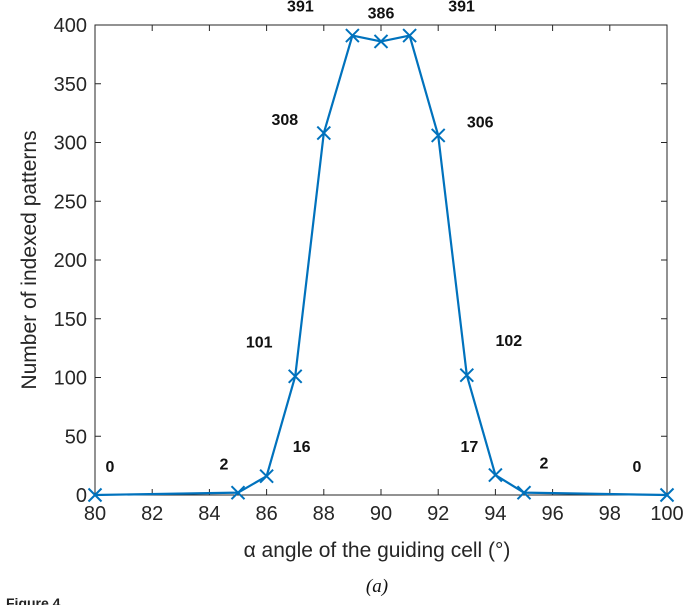 This screenshot has width=686, height=605. What do you see at coordinates (70, 320) in the screenshot?
I see `y-tick-label: 150` at bounding box center [70, 320].